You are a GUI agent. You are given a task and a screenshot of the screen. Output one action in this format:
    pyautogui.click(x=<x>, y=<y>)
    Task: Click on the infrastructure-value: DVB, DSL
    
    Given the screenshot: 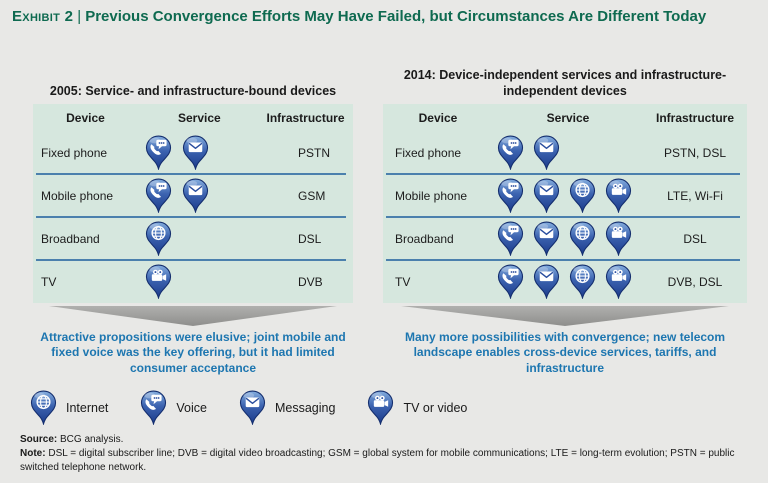 What is the action you would take?
    pyautogui.click(x=695, y=281)
    